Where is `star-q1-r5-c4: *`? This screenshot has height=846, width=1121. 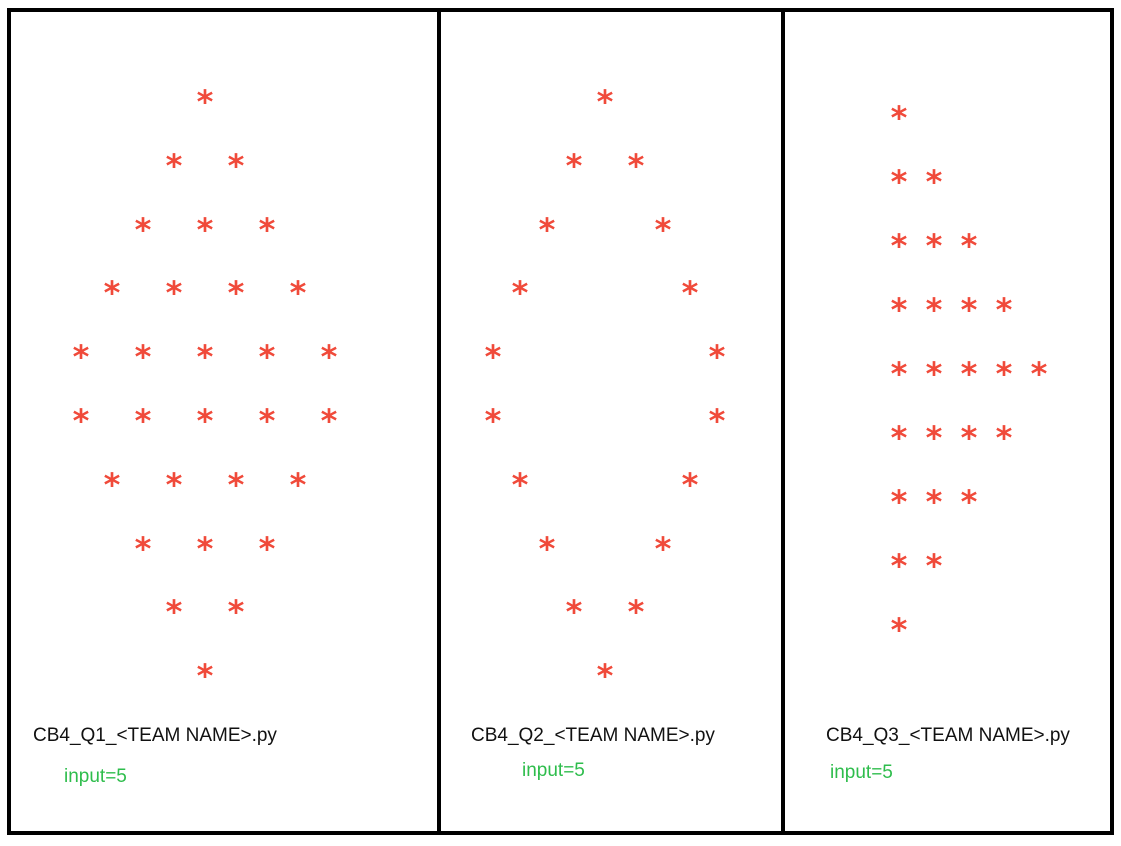 star-q1-r5-c4: * is located at coordinates (267, 357).